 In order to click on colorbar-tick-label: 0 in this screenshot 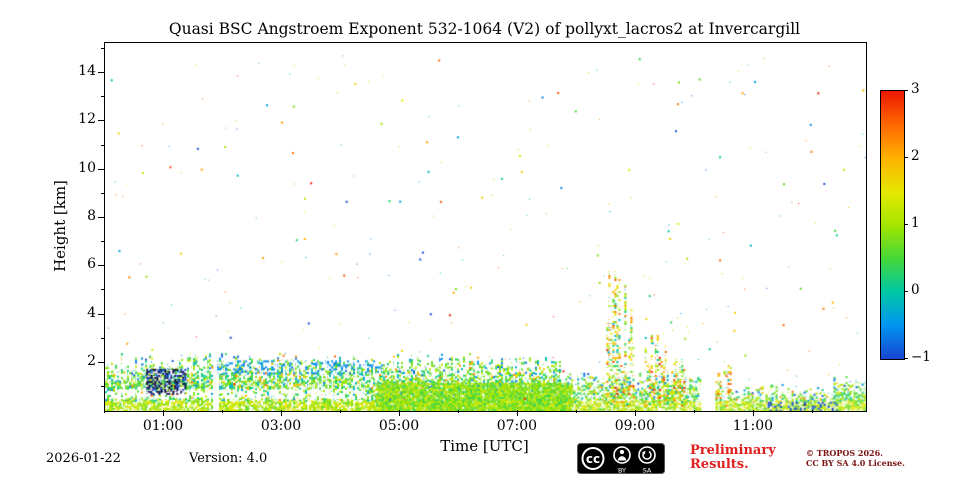, I will do `click(915, 290)`.